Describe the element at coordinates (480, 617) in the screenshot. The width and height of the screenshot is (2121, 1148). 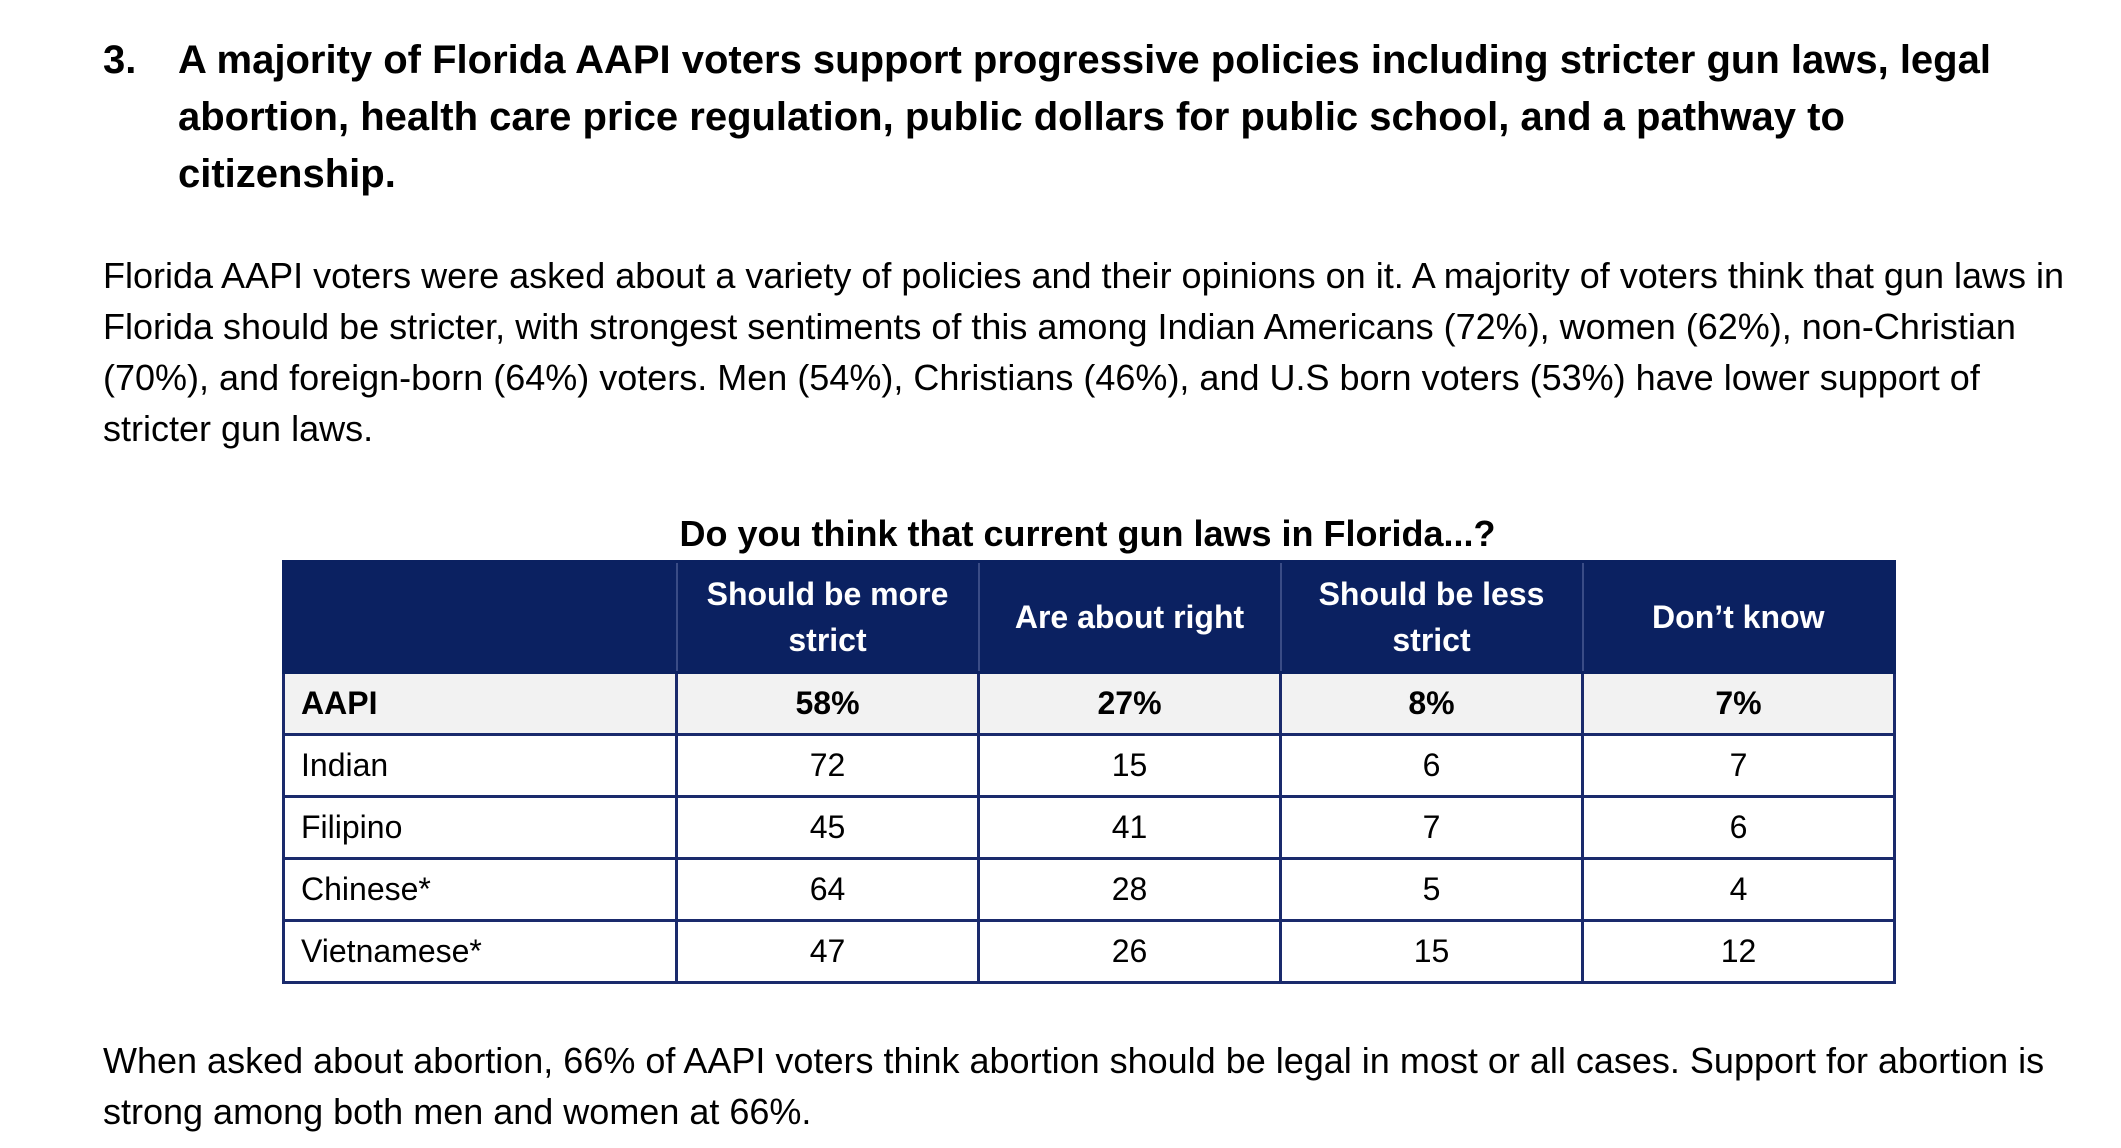
I see `header-cell-blank` at that location.